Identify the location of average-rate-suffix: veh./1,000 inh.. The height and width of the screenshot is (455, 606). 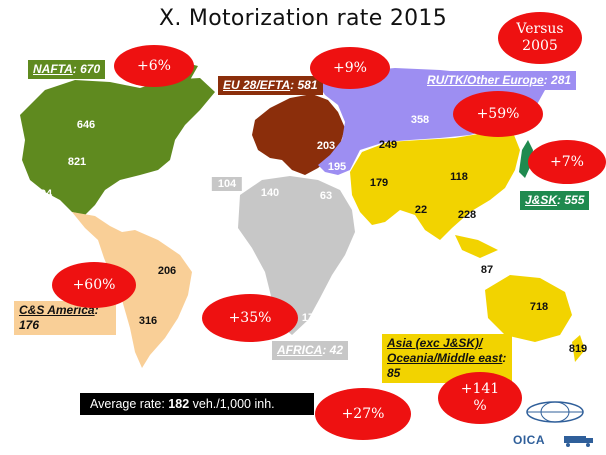
(232, 404).